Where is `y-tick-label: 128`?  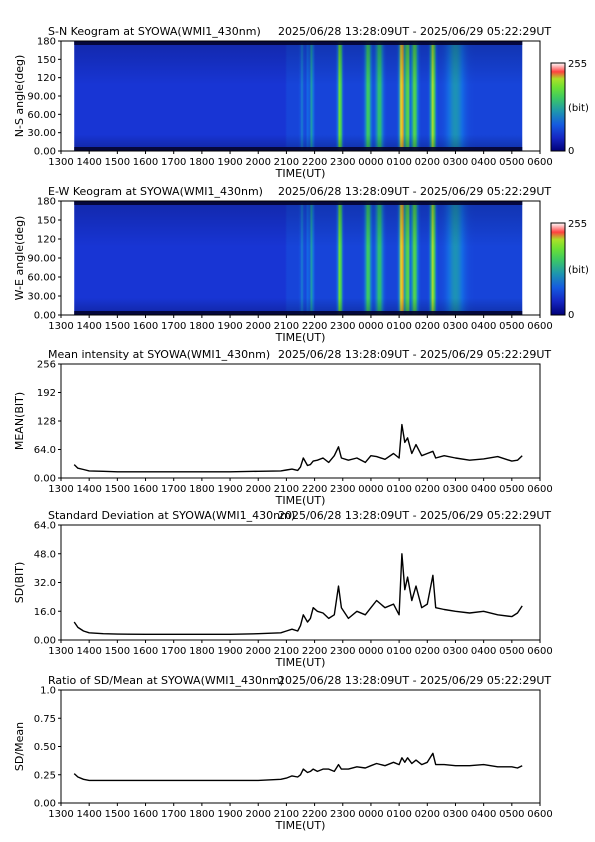
y-tick-label: 128 is located at coordinates (46, 422).